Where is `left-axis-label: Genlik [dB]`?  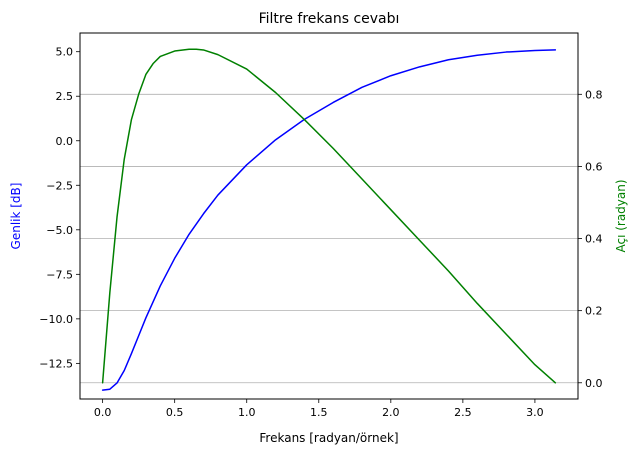 left-axis-label: Genlik [dB] is located at coordinates (16, 216).